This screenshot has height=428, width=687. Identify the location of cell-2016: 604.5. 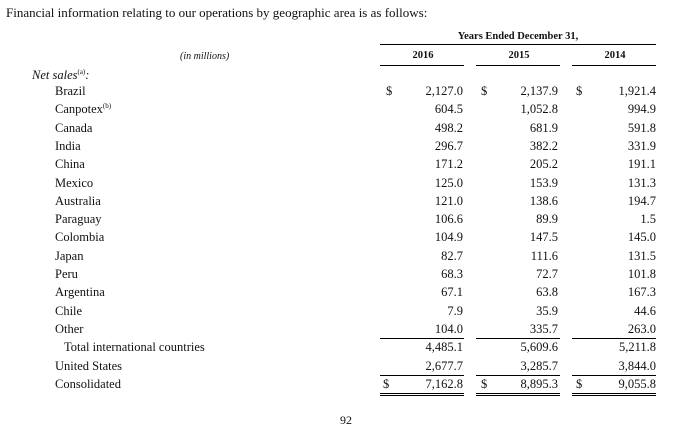
(448, 109).